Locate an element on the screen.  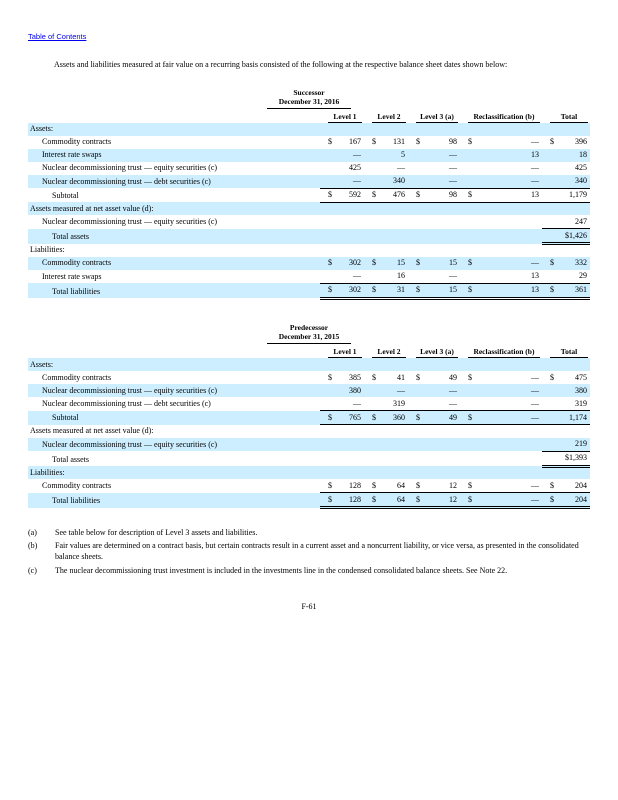
column-header: Level 3 (a) is located at coordinates (434, 351).